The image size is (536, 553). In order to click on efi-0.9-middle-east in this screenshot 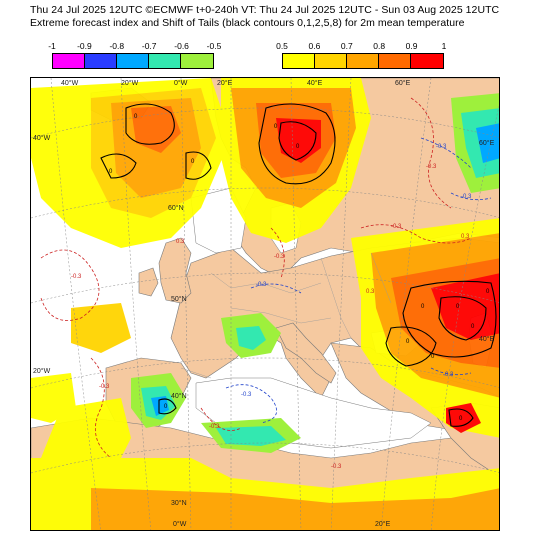, I will do `click(463, 418)`.